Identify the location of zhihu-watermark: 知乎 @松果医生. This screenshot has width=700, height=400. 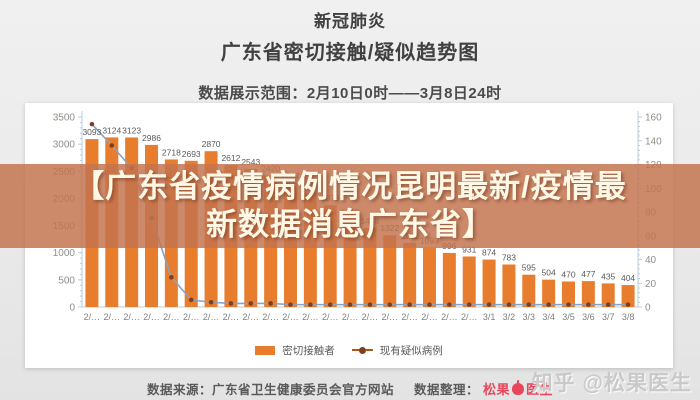
(611, 383).